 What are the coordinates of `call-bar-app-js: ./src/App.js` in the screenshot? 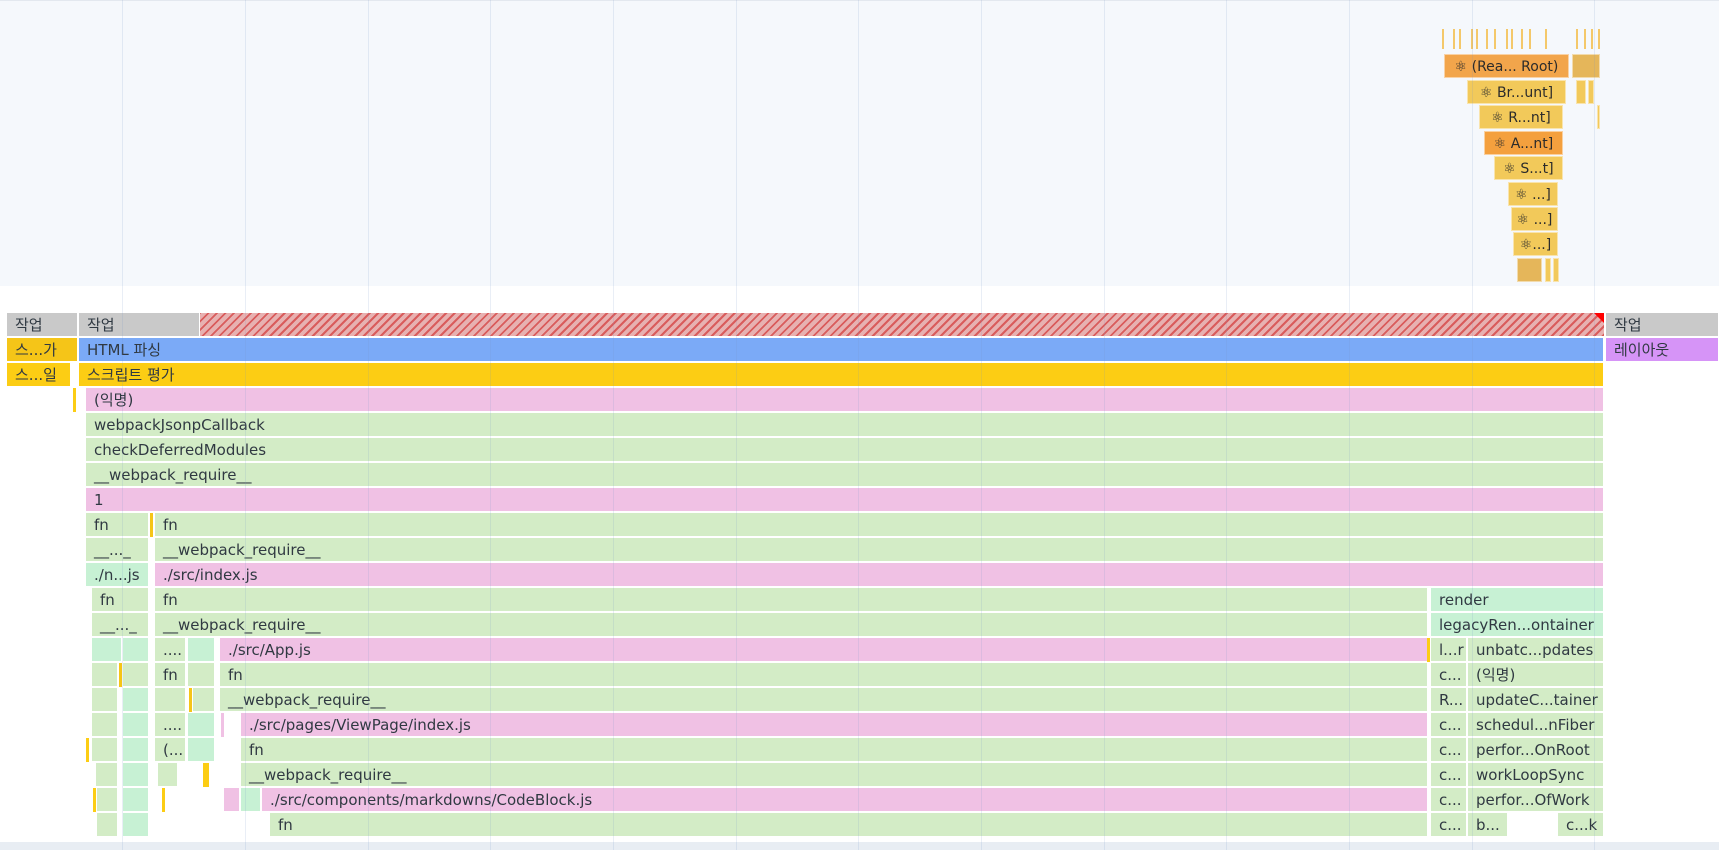 It's located at (824, 650).